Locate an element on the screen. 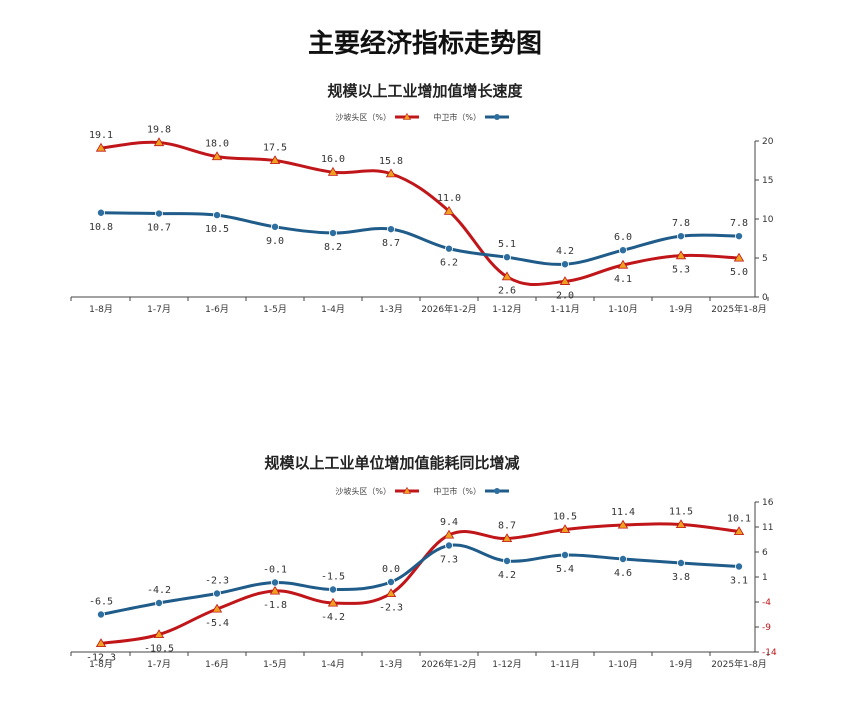  data-label-shapotou: 15.8 is located at coordinates (391, 161).